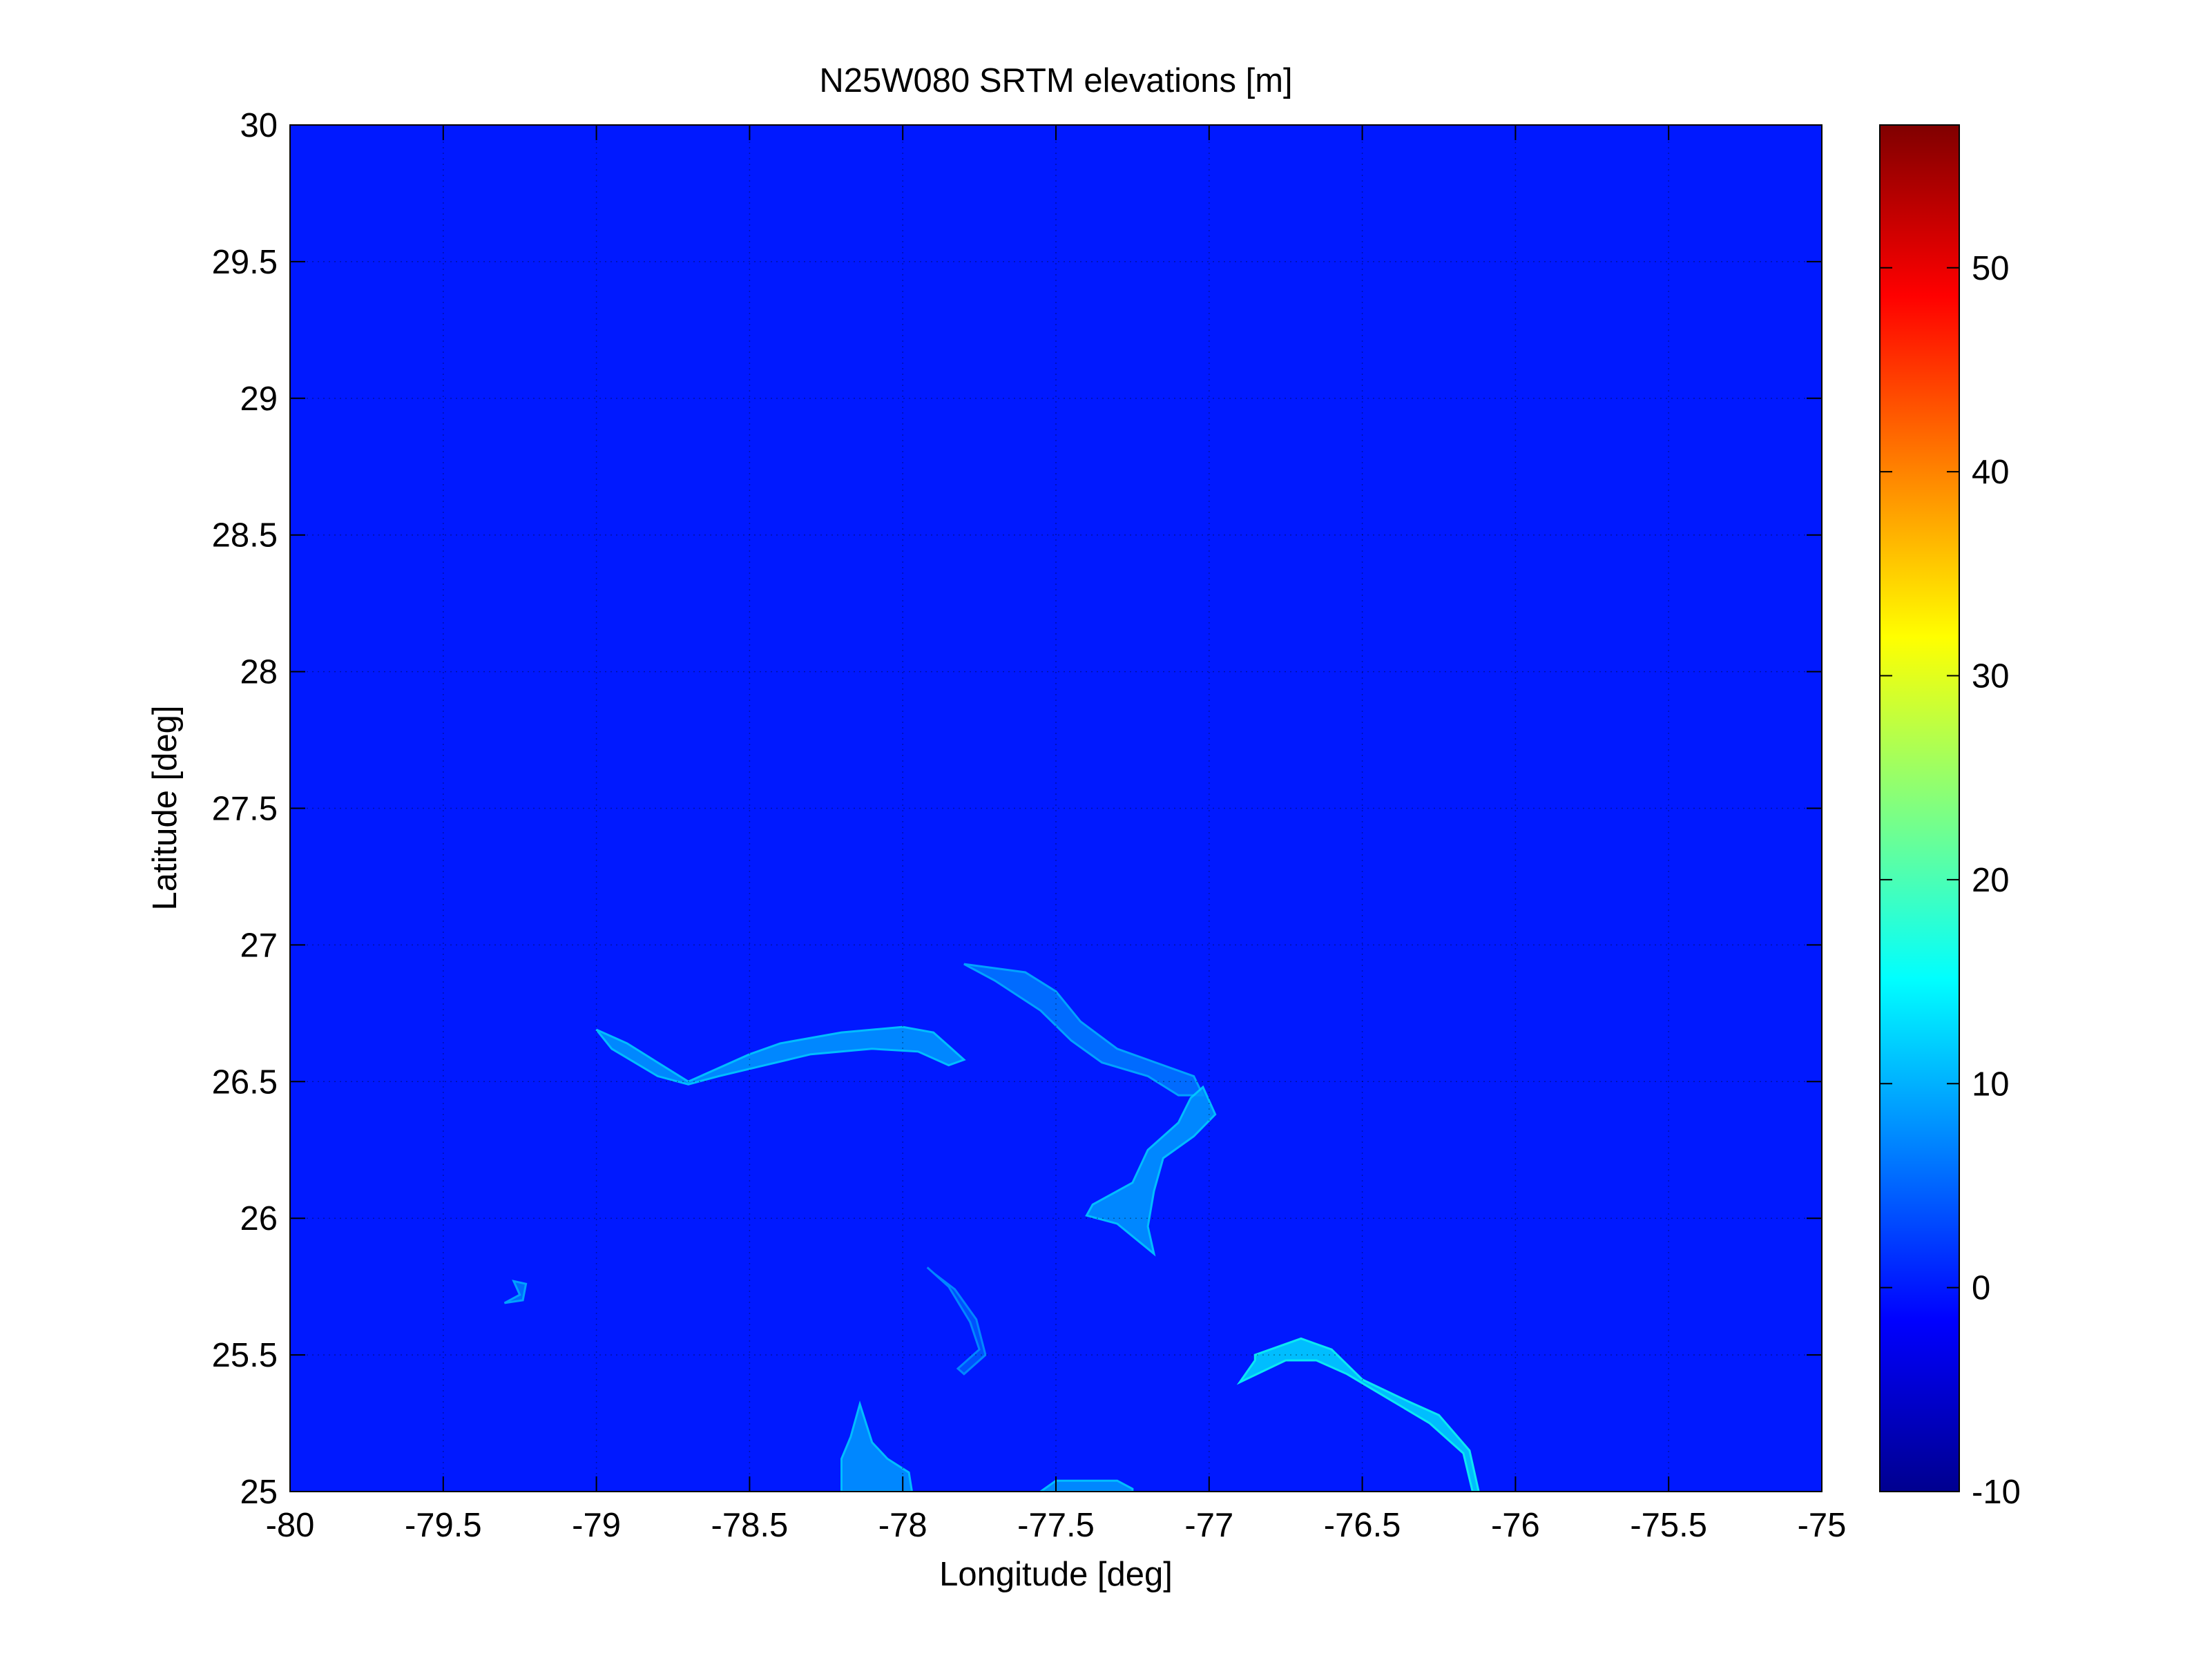 This screenshot has width=2212, height=1658. What do you see at coordinates (444, 1525) in the screenshot?
I see `x-tick-label: -79.5` at bounding box center [444, 1525].